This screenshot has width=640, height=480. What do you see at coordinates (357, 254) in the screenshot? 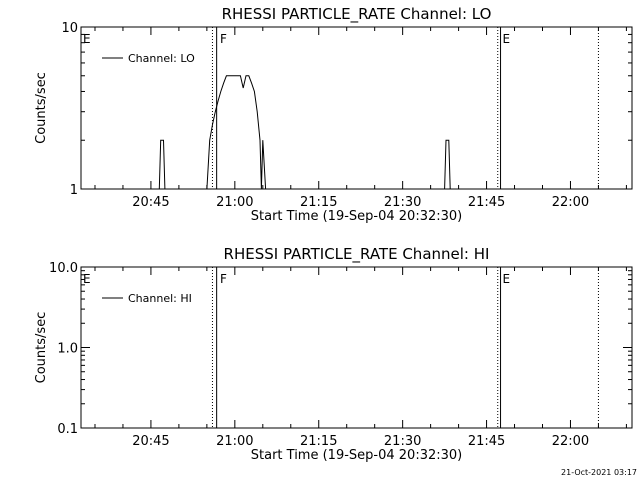
I see `chart-title: RHESSI PARTICLE_RATE Channel: HI` at bounding box center [357, 254].